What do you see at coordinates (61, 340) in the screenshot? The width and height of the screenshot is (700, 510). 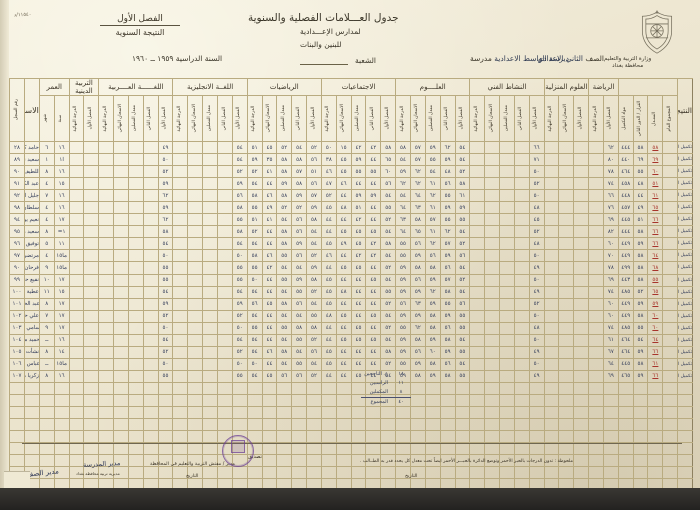 I see `grade-cell: ١٦` at bounding box center [61, 340].